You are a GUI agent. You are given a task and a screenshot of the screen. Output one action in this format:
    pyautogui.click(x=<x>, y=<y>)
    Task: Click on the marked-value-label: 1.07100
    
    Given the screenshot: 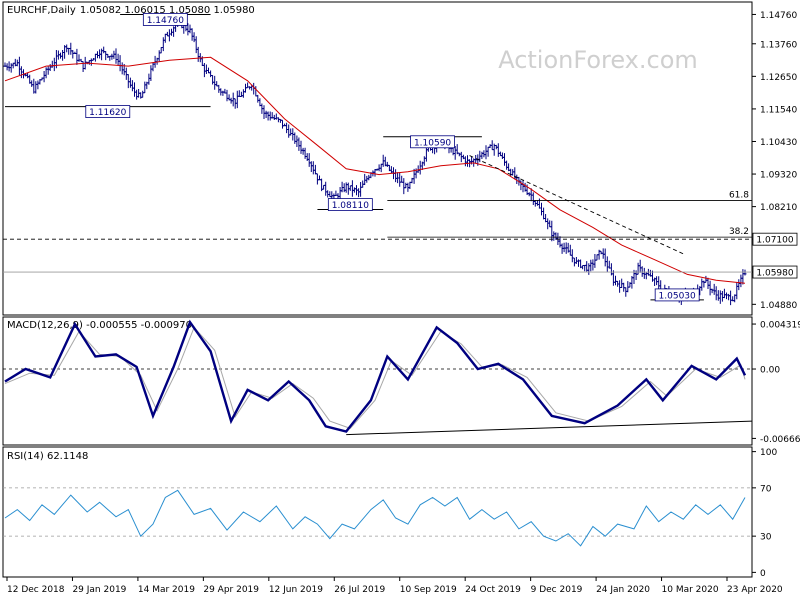 What is the action you would take?
    pyautogui.click(x=774, y=241)
    